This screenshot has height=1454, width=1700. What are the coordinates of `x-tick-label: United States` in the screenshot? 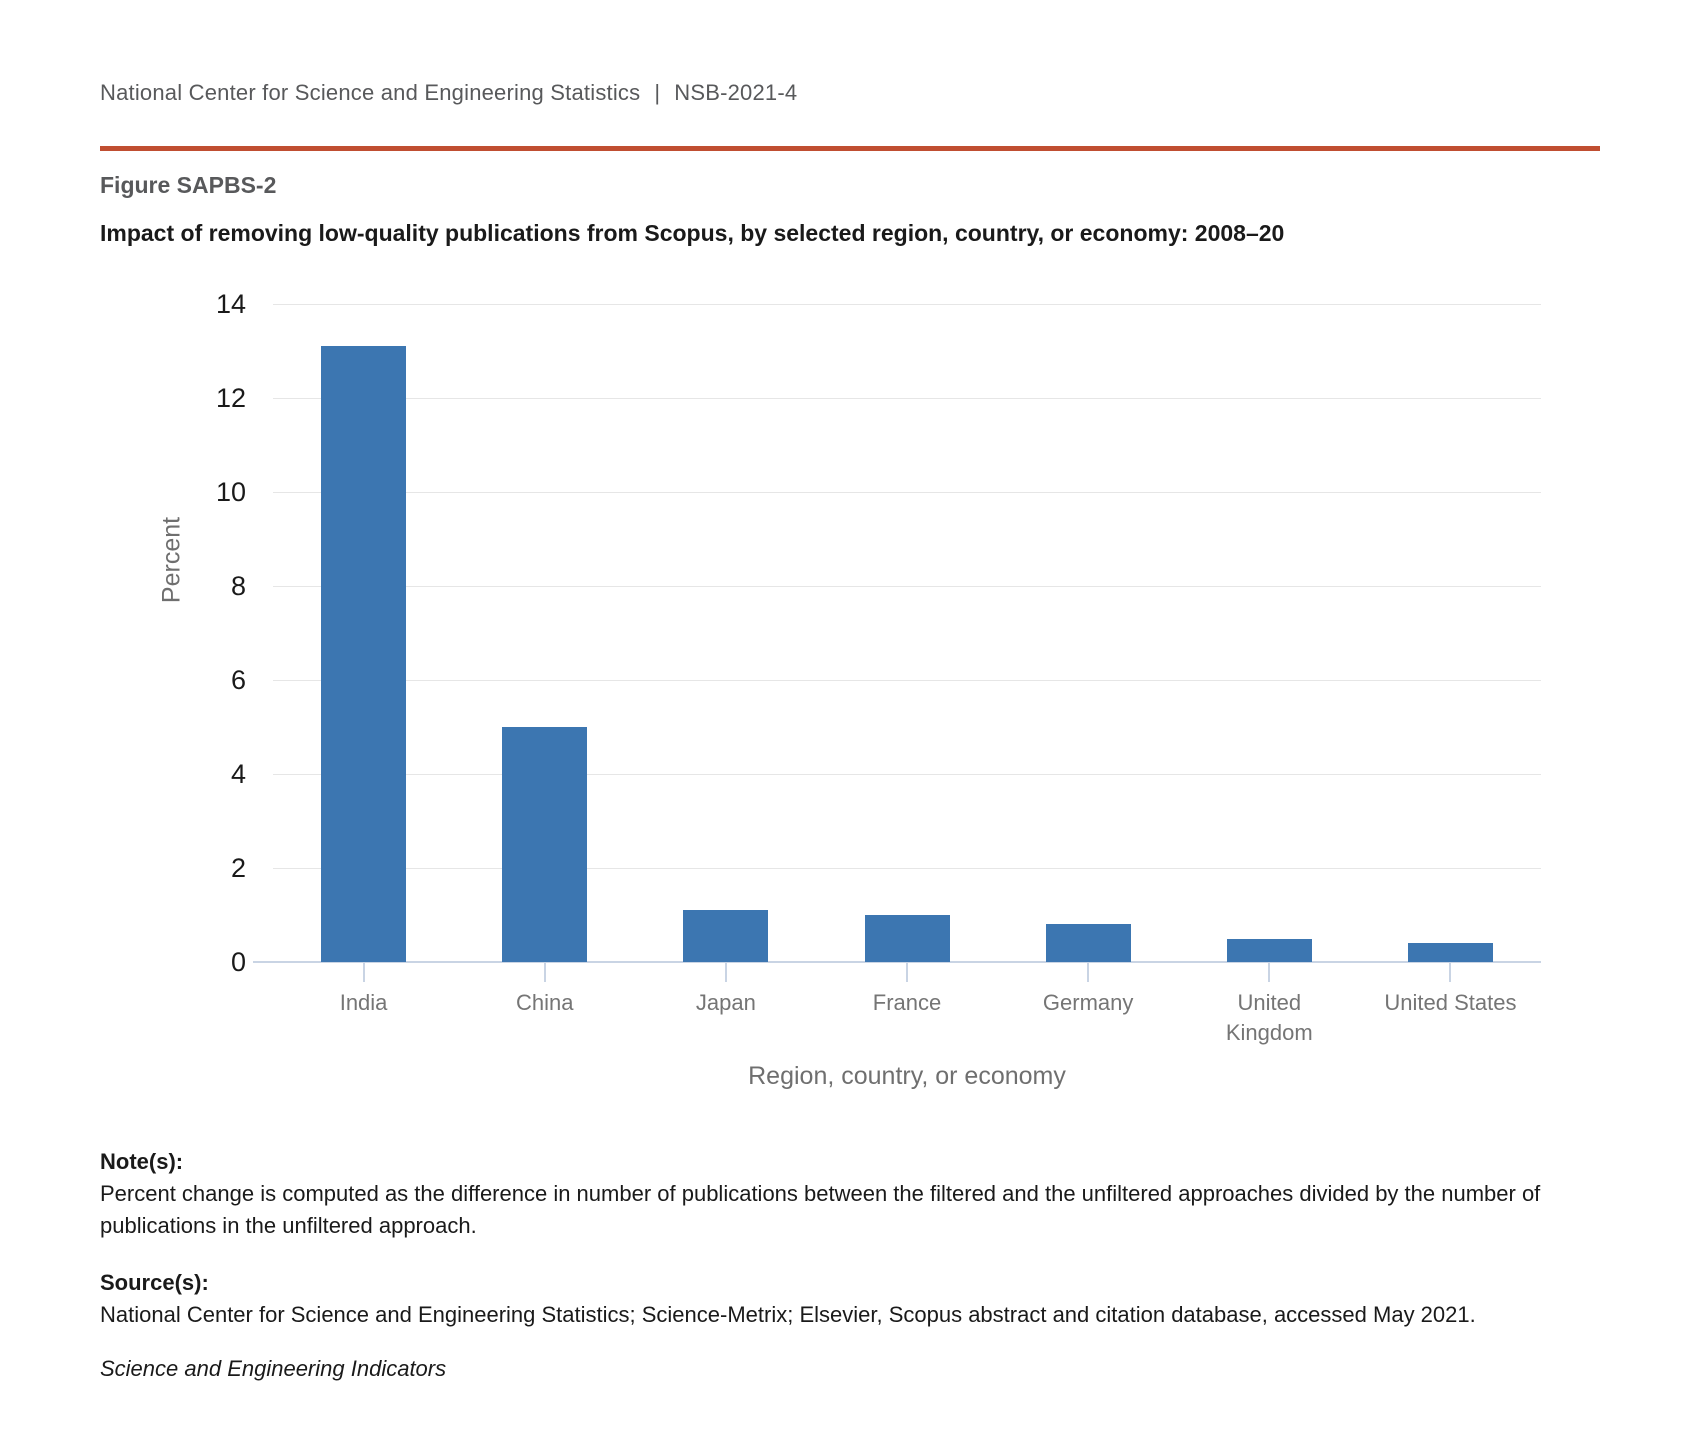 It's located at (1450, 1002).